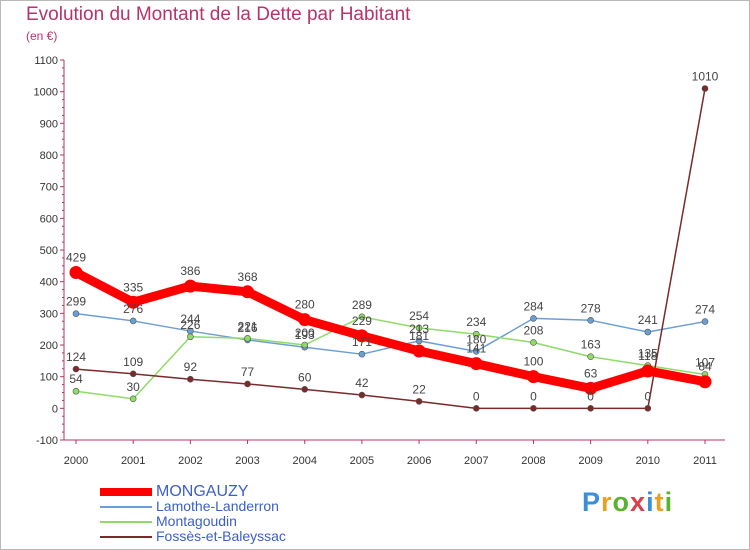 This screenshot has height=550, width=750. What do you see at coordinates (390, 358) in the screenshot?
I see `series-line-montagoudin` at bounding box center [390, 358].